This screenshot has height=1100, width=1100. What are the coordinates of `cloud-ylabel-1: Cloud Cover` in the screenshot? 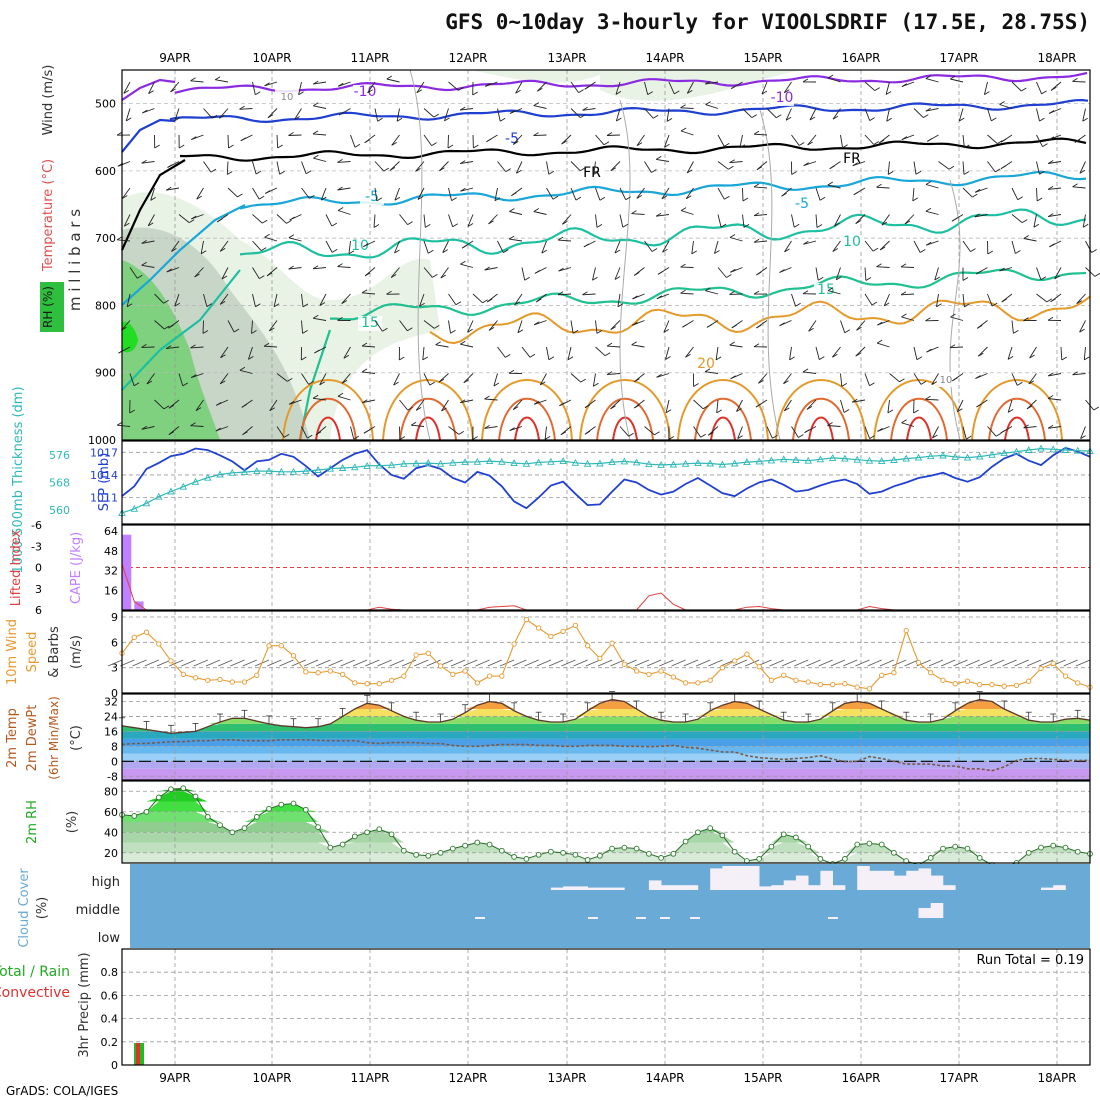 It's located at (24, 908).